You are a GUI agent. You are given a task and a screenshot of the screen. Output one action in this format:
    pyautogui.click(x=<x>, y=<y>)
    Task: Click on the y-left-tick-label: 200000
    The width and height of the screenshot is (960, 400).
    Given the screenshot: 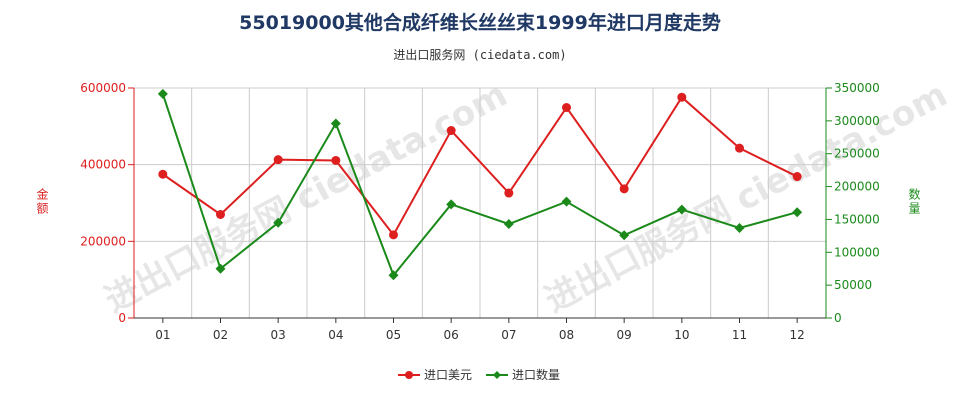 What is the action you would take?
    pyautogui.click(x=103, y=241)
    